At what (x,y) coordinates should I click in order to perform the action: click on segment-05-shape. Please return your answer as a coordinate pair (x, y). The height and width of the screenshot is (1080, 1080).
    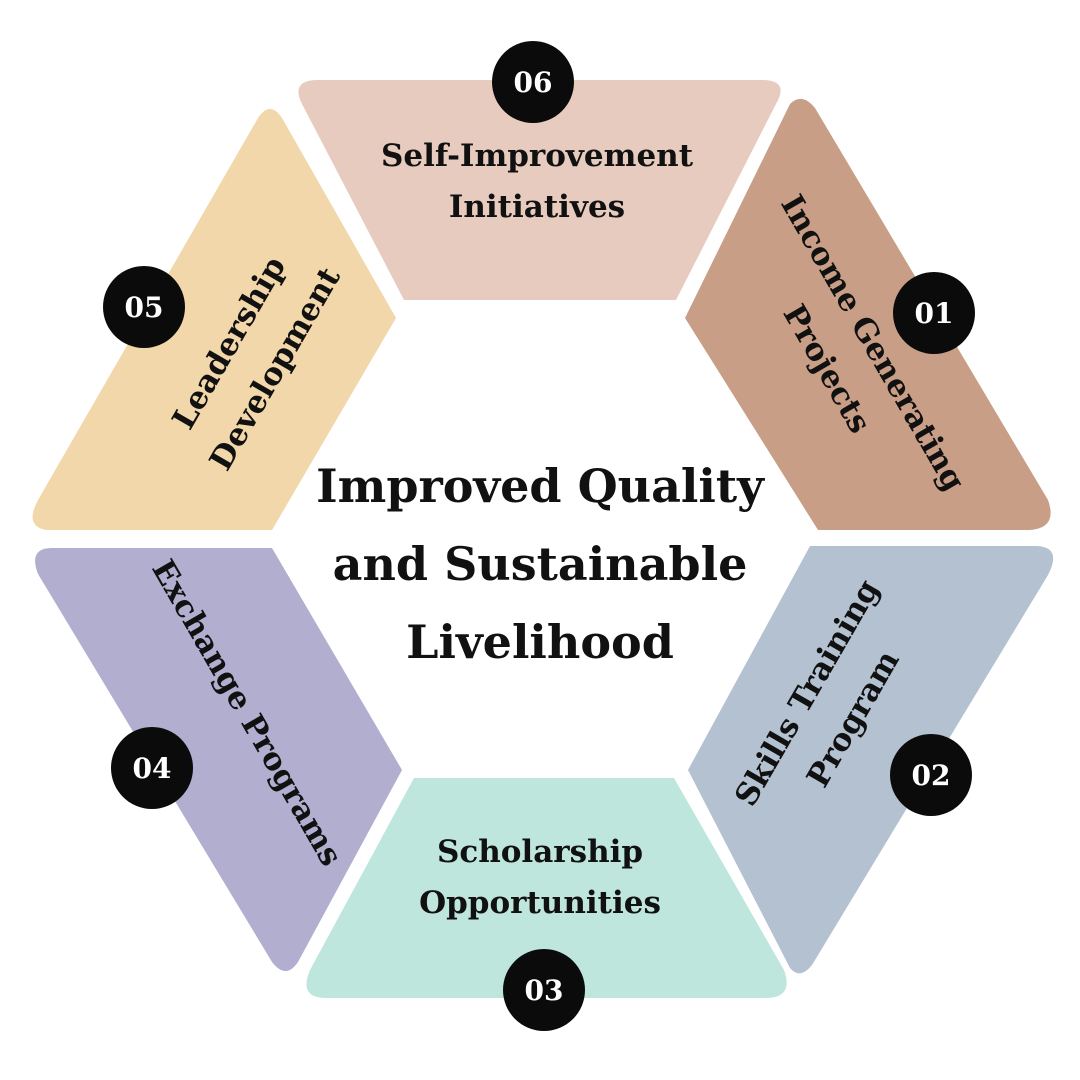
    Looking at the image, I should click on (214, 319).